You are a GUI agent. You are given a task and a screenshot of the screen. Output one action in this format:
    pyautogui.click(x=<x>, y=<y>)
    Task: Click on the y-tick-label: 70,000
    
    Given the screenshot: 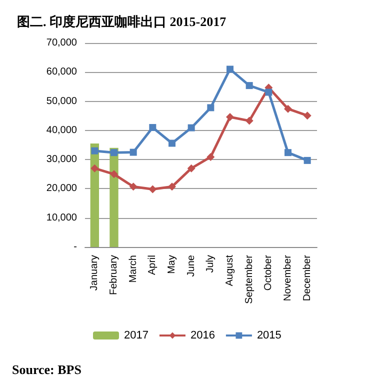 What is the action you would take?
    pyautogui.click(x=62, y=43)
    